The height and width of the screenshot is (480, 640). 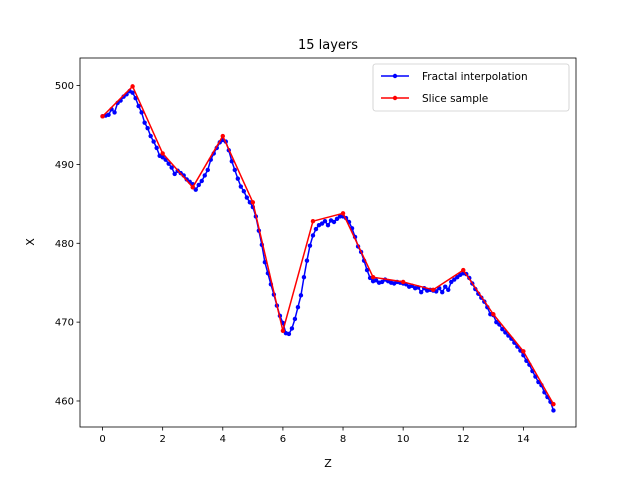 I want to click on y-tick-label: 470, so click(x=64, y=323).